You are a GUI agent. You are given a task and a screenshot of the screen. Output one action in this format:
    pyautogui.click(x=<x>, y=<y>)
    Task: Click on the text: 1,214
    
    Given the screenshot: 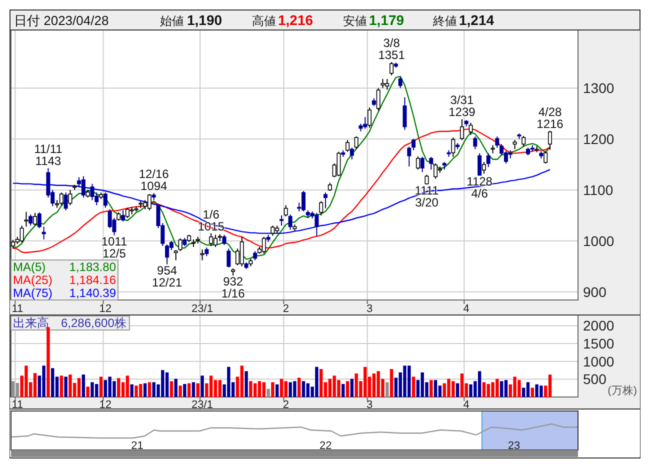 What is the action you would take?
    pyautogui.click(x=476, y=20)
    